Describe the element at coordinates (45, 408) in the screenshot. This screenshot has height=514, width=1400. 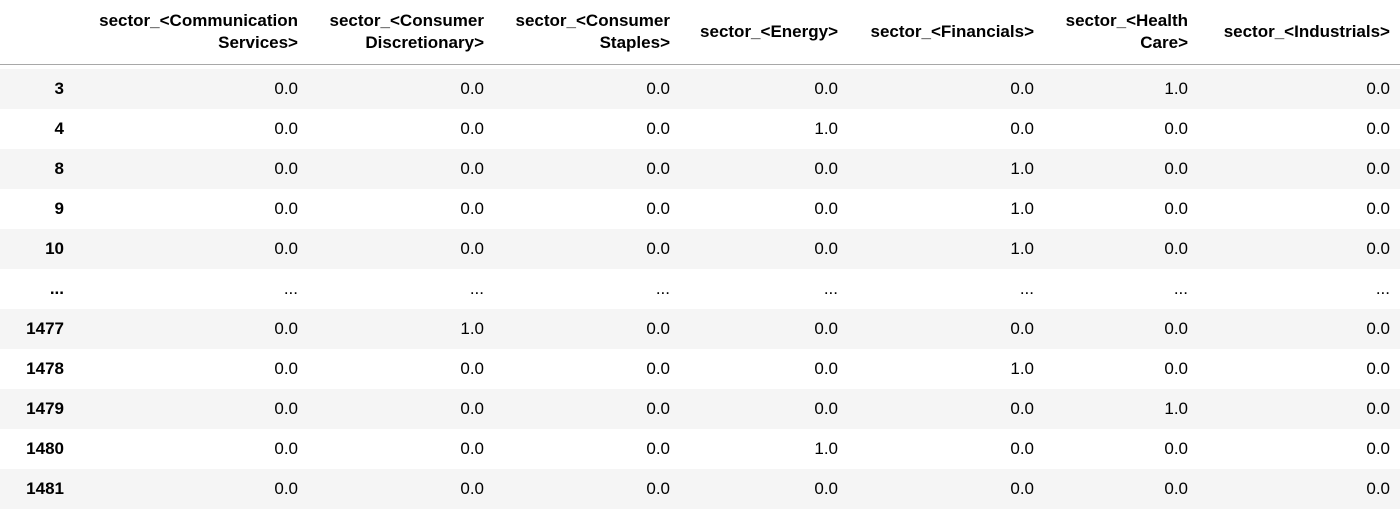
I see `row-index: 1479` at that location.